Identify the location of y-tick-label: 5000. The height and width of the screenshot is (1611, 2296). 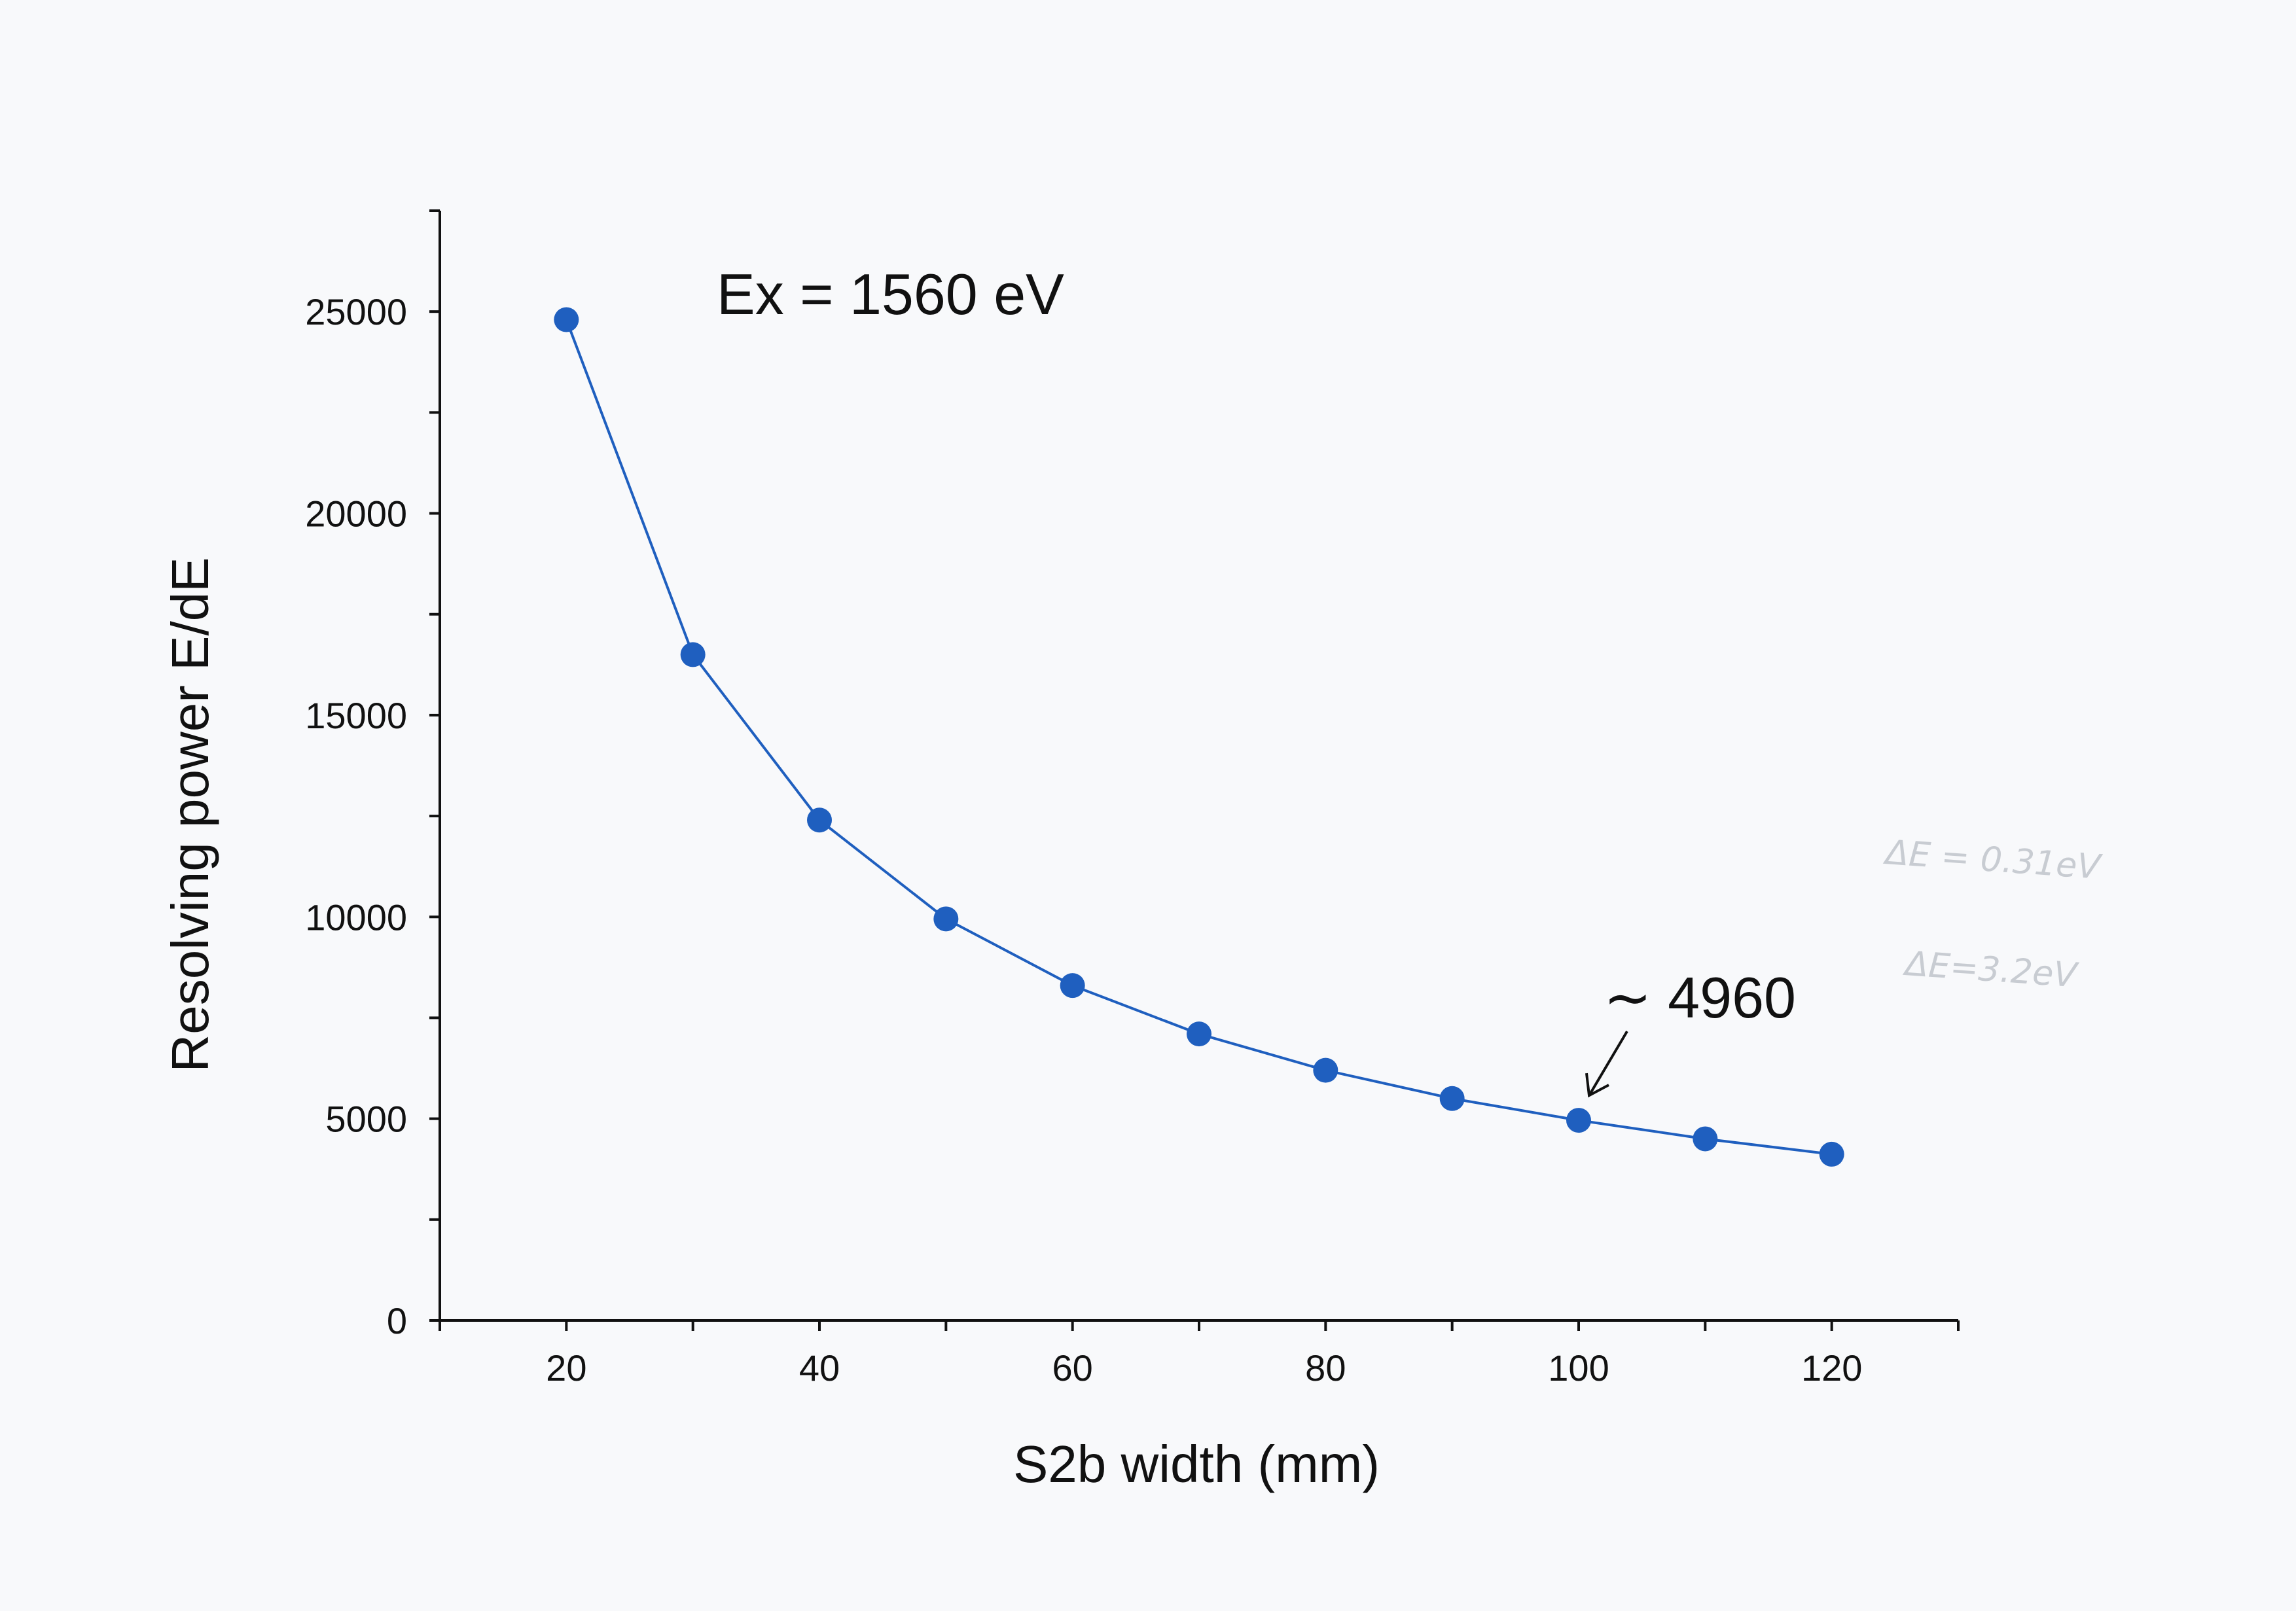
(366, 1119).